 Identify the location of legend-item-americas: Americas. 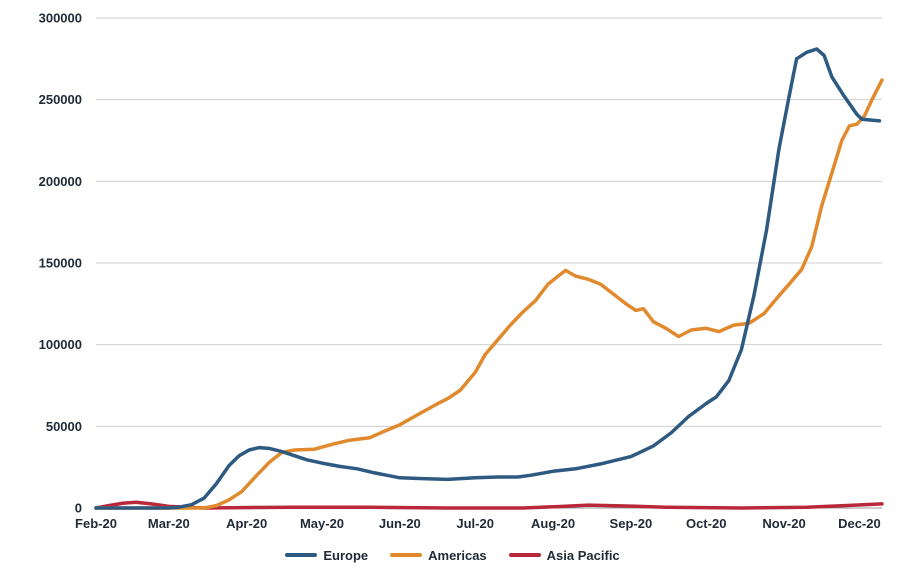
(438, 555).